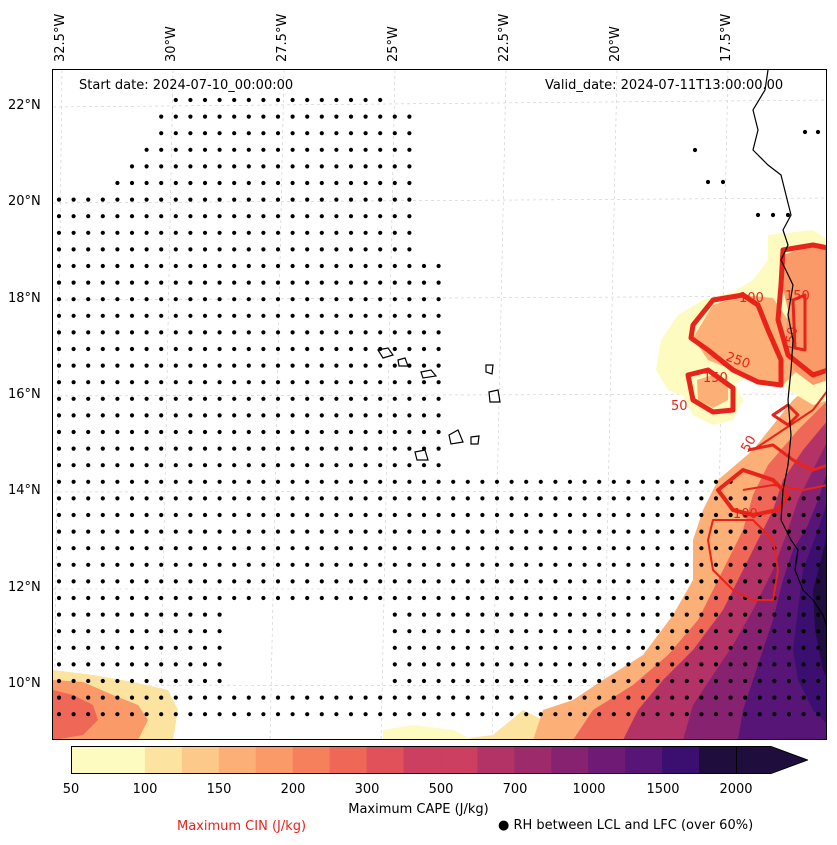  Describe the element at coordinates (745, 514) in the screenshot. I see `contour-label: 100` at that location.